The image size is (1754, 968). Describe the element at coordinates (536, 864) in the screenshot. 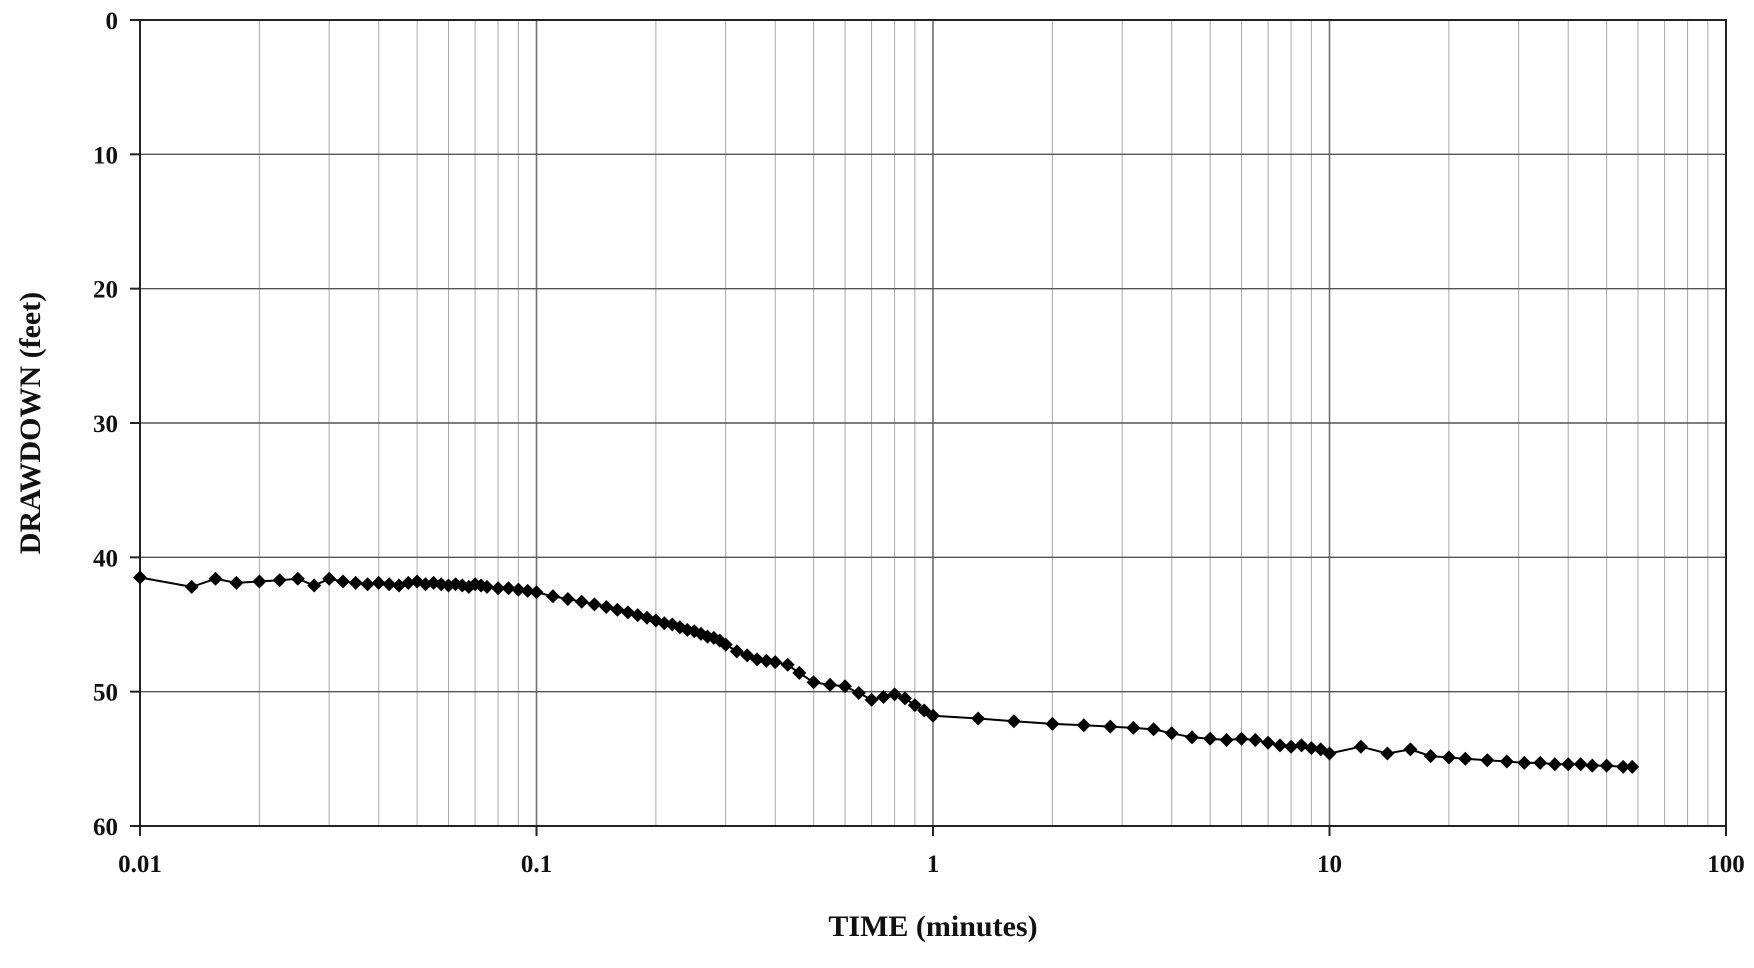

I see `x-tick-label: 0.1` at that location.